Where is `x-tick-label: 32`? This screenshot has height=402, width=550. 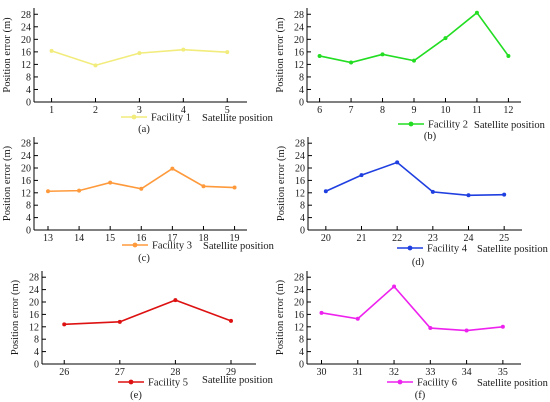 x-tick-label: 32 is located at coordinates (394, 372).